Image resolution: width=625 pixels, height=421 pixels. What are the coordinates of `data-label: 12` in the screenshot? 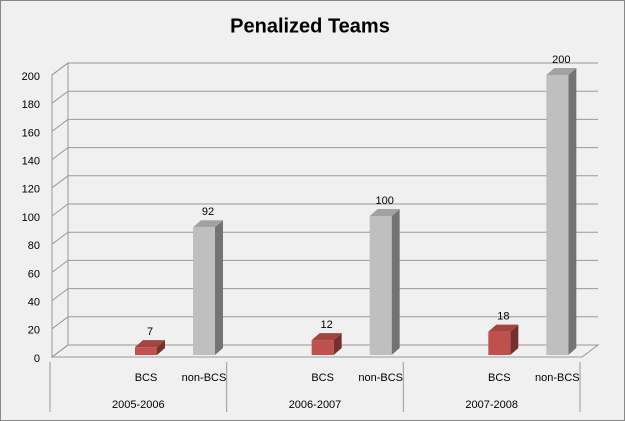 It's located at (327, 325).